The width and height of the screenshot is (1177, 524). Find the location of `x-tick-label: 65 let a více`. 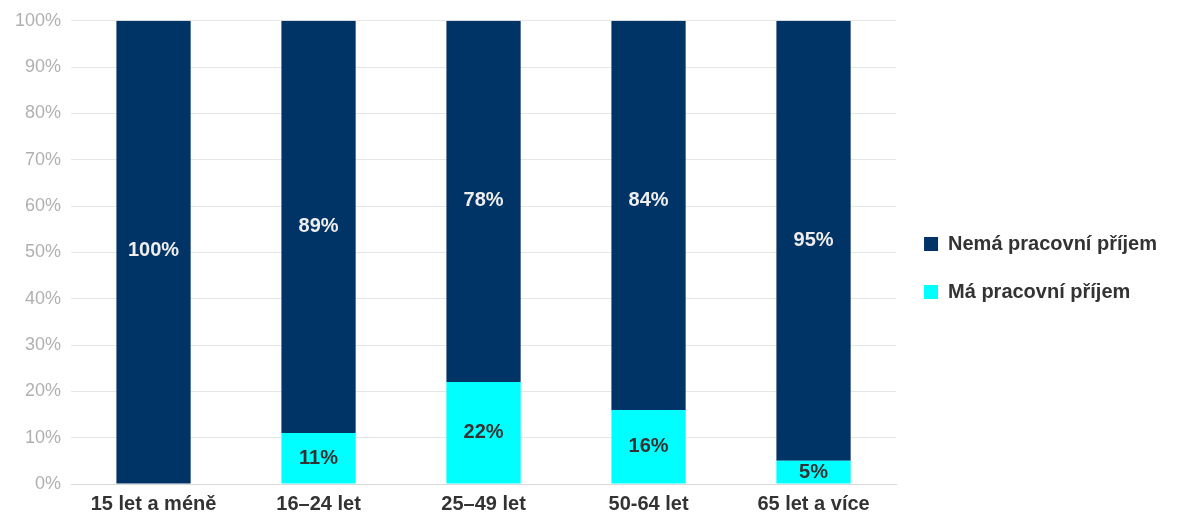

x-tick-label: 65 let a více is located at coordinates (813, 502).